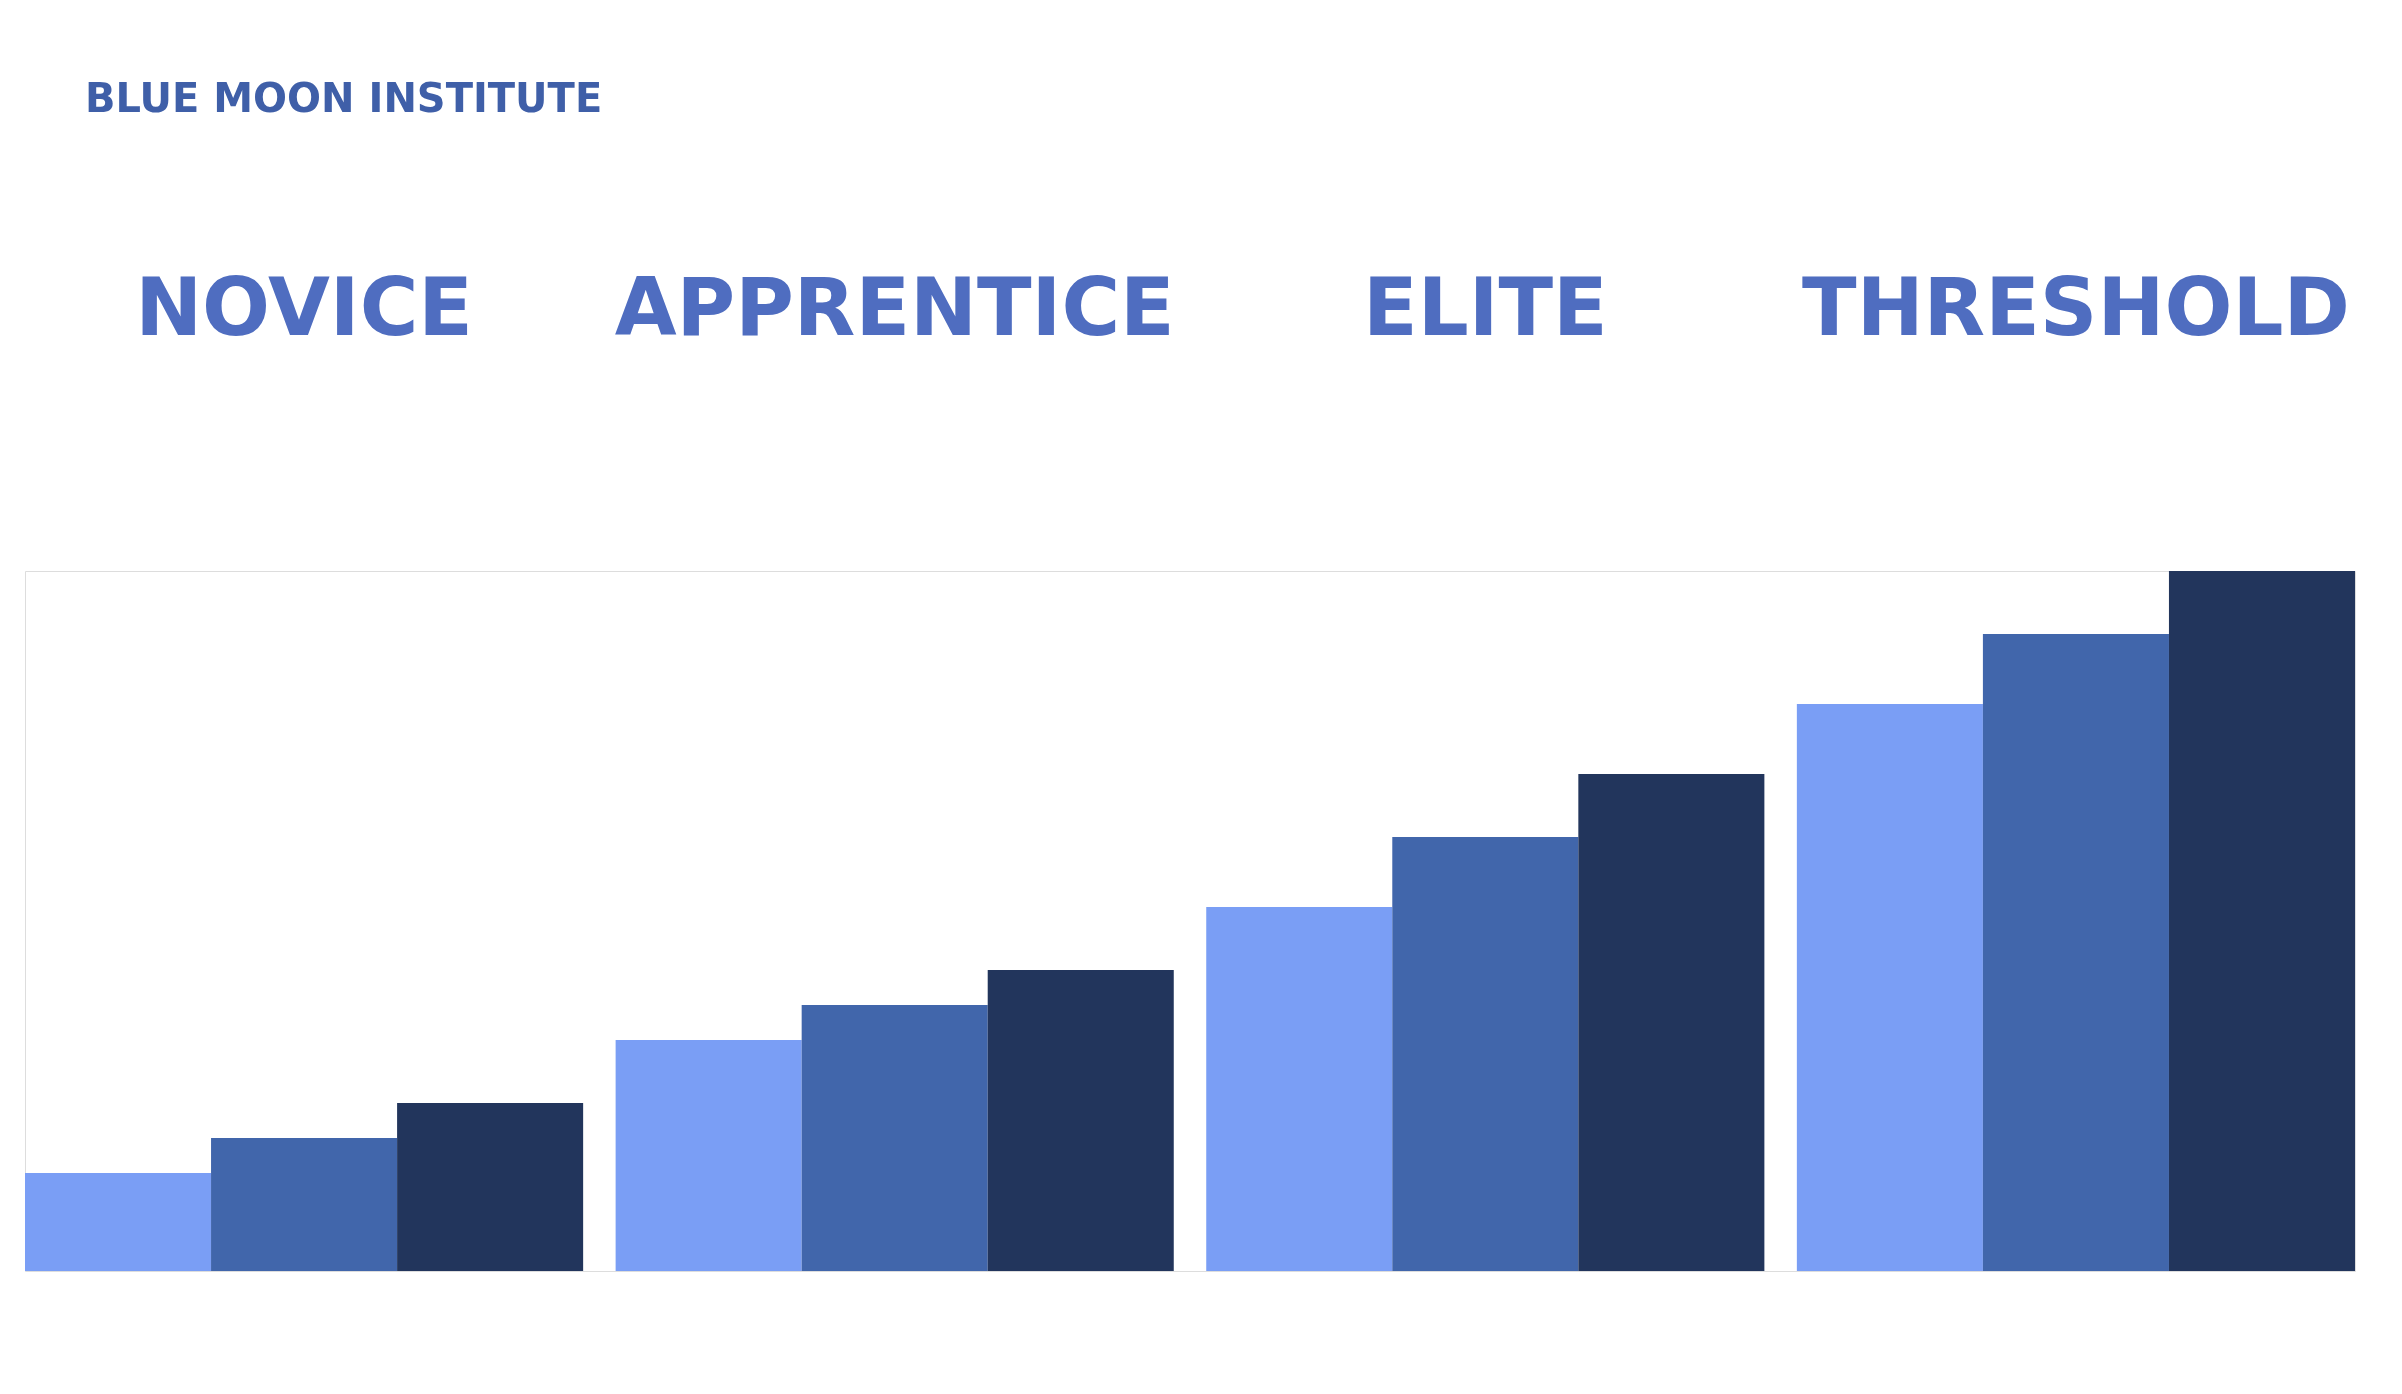 The image size is (2402, 1394). I want to click on x-tick-label: THRESHOLD, so click(2076, 307).